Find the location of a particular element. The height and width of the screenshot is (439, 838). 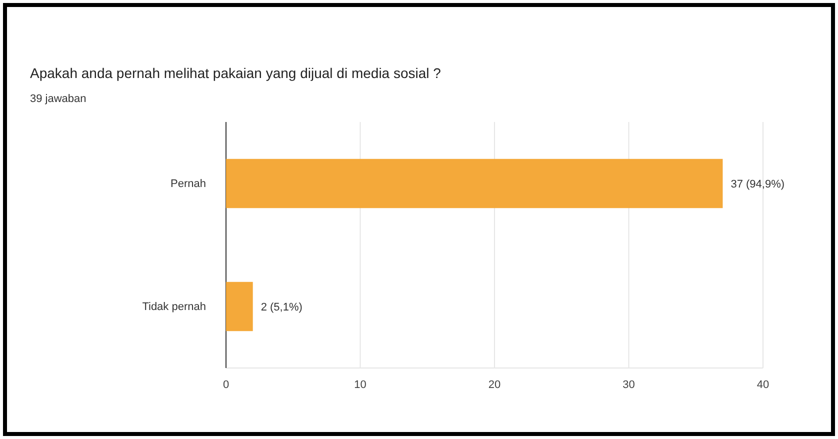

chart-title: Apakah anda pernah melihat pakaian yang dijual di media sosial ? is located at coordinates (236, 73).